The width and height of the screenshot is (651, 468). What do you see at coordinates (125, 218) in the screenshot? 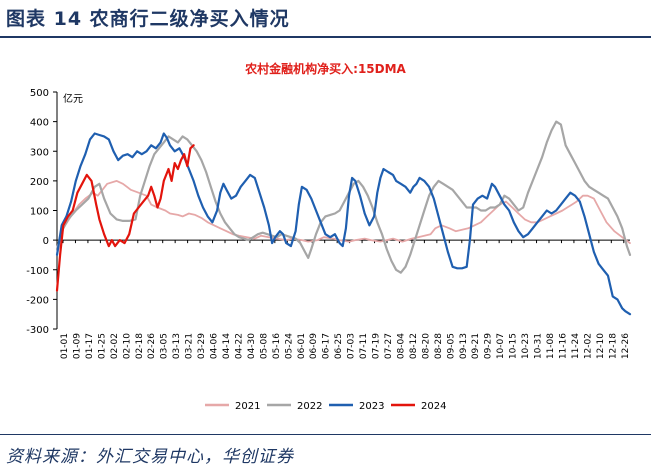
I see `series-line-2024` at bounding box center [125, 218].